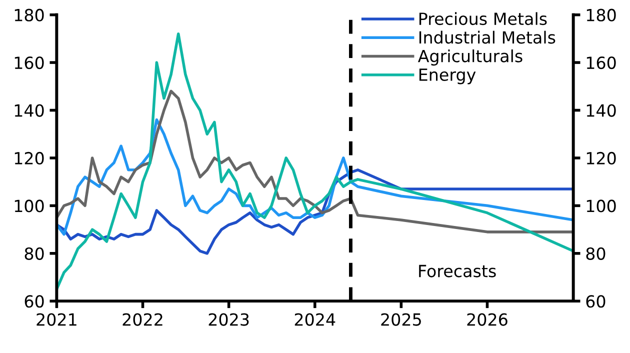 The width and height of the screenshot is (630, 353). I want to click on annotation: Forecasts, so click(457, 271).